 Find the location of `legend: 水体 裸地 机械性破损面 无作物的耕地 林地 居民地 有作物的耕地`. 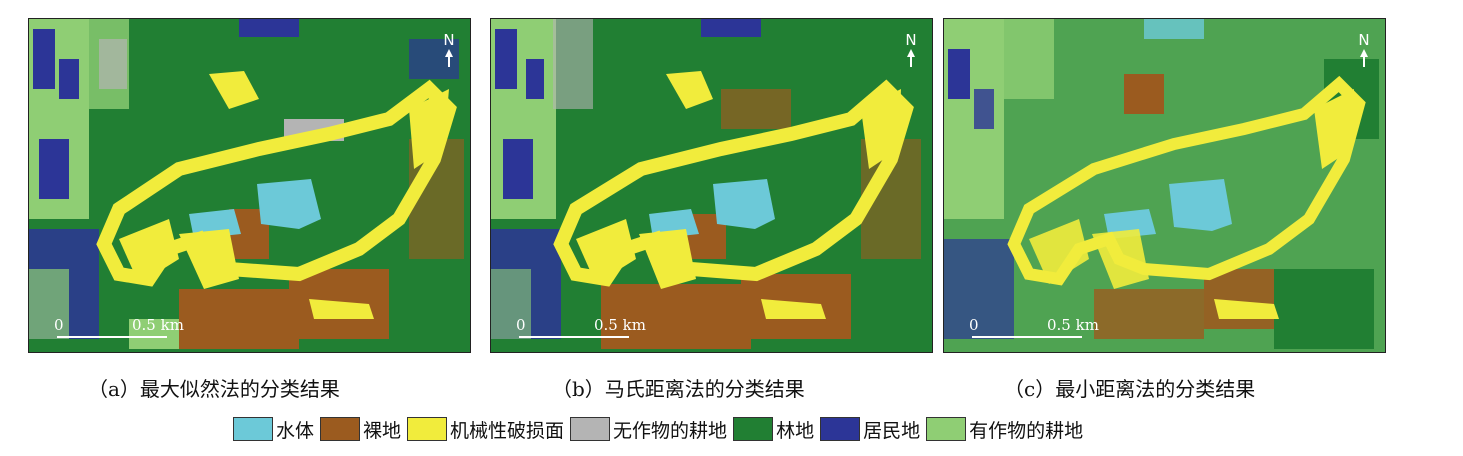

legend: 水体 裸地 机械性破损面 无作物的耕地 林地 居民地 有作物的耕地 is located at coordinates (661, 429).